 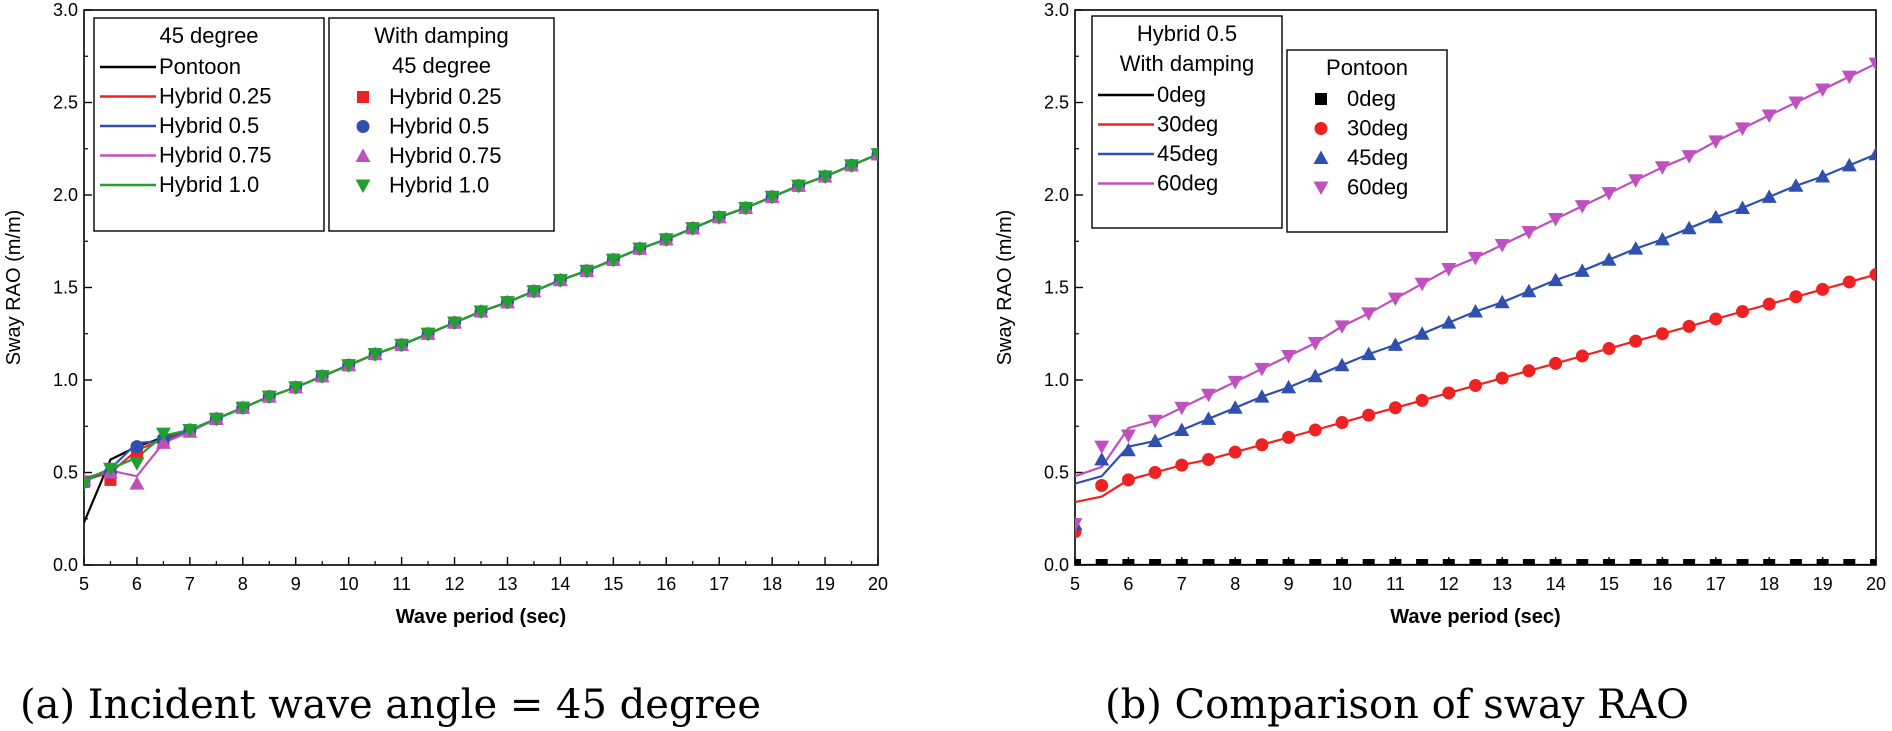 I want to click on x-tick-label: 19, so click(x=825, y=584).